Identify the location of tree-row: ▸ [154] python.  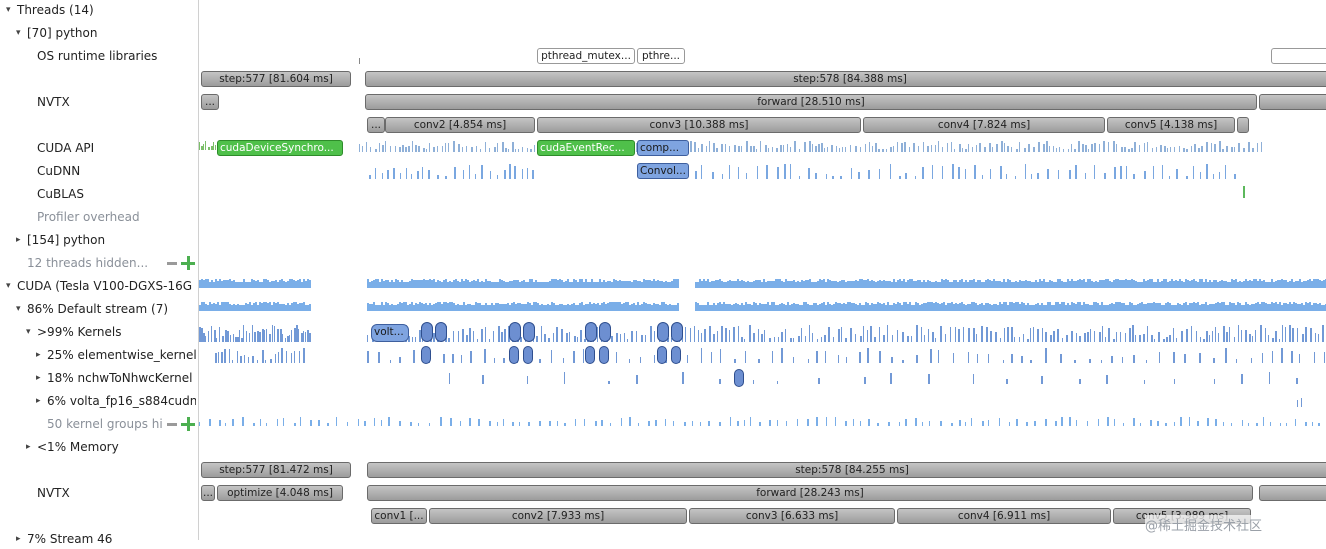
(98, 240).